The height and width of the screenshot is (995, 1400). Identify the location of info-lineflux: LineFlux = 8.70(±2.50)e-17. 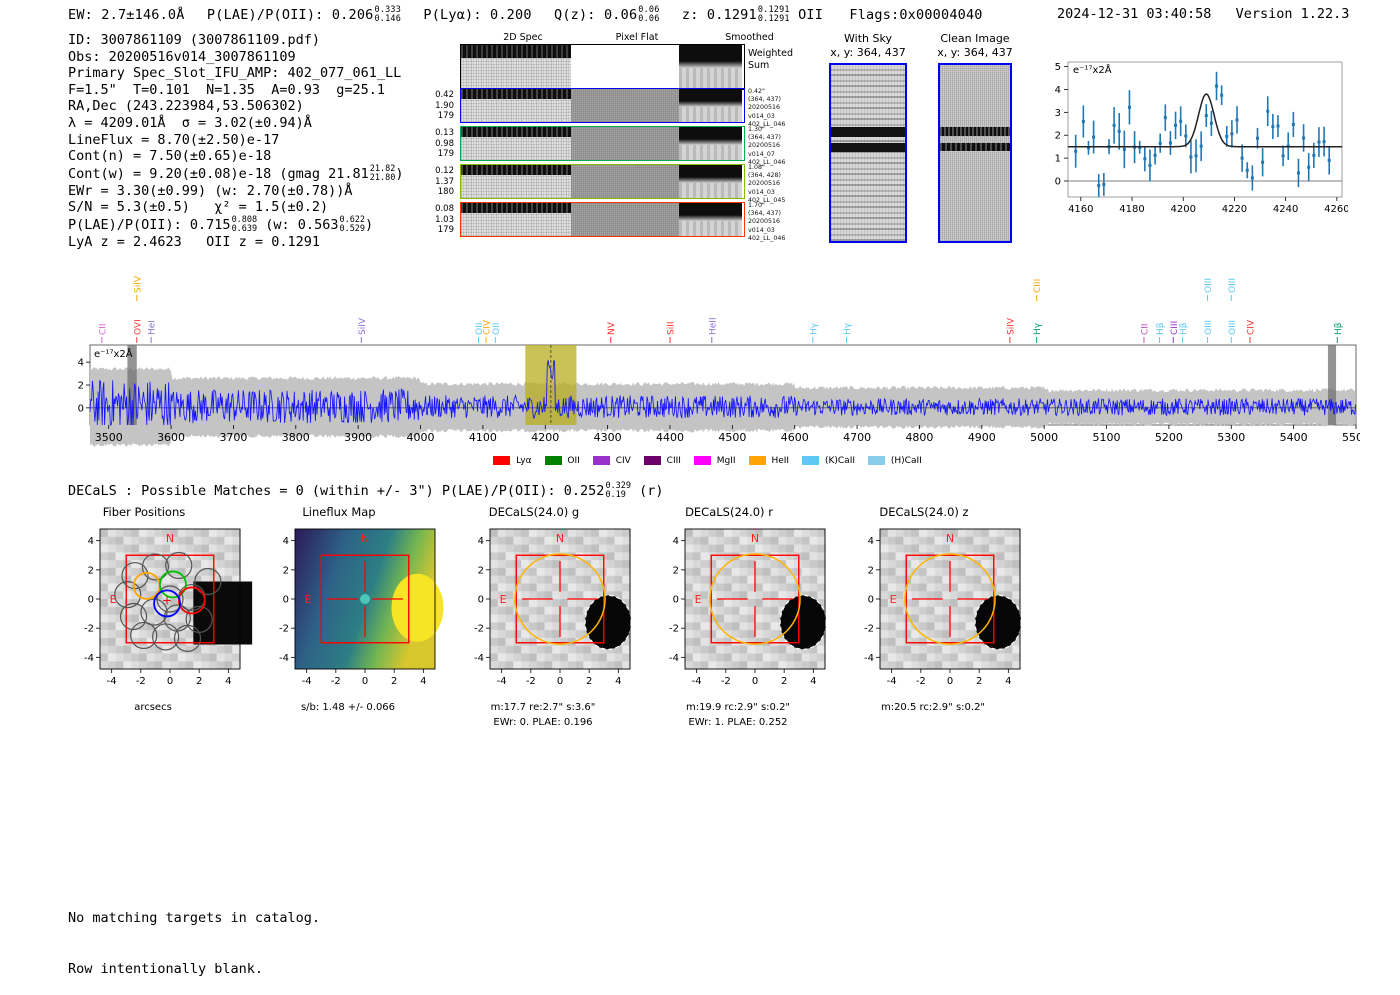
(174, 139).